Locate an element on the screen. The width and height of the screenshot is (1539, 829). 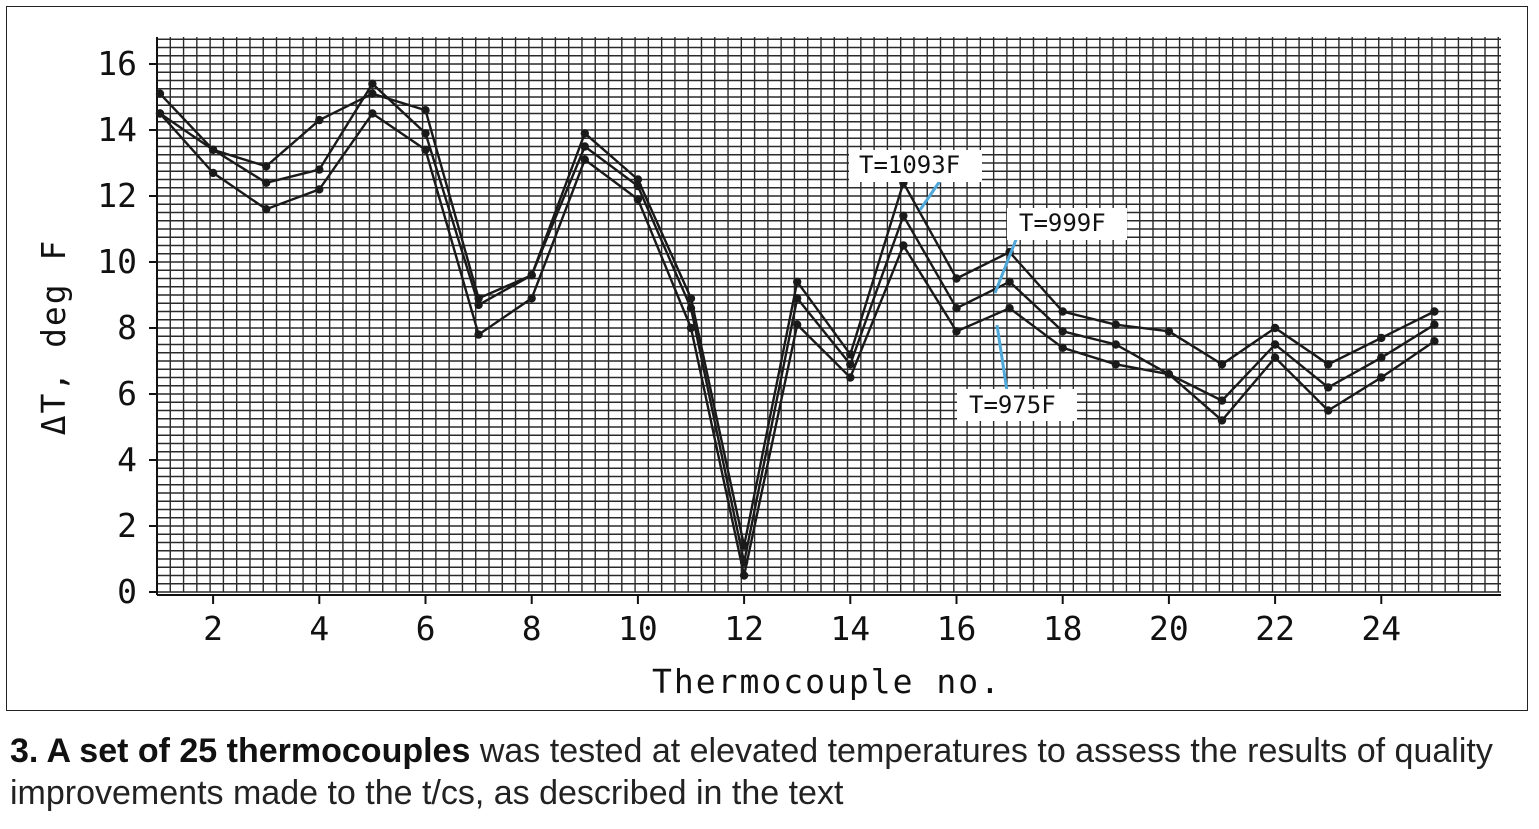
x-tick-label: 14 is located at coordinates (850, 628).